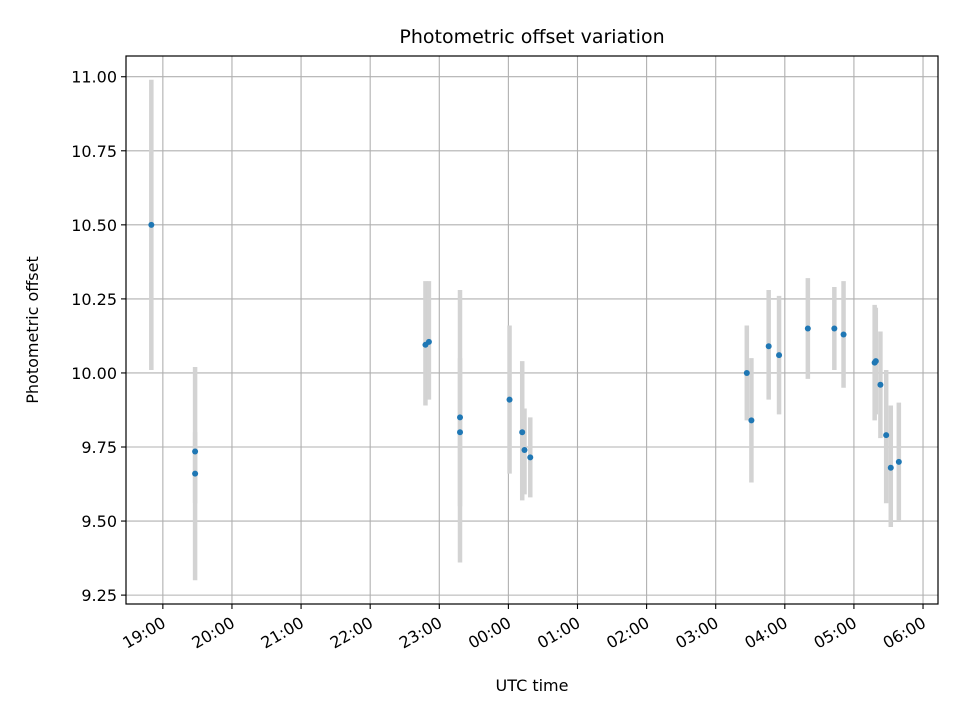 Image resolution: width=960 pixels, height=720 pixels. Describe the element at coordinates (94, 299) in the screenshot. I see `y-tick-label: 10.25` at that location.